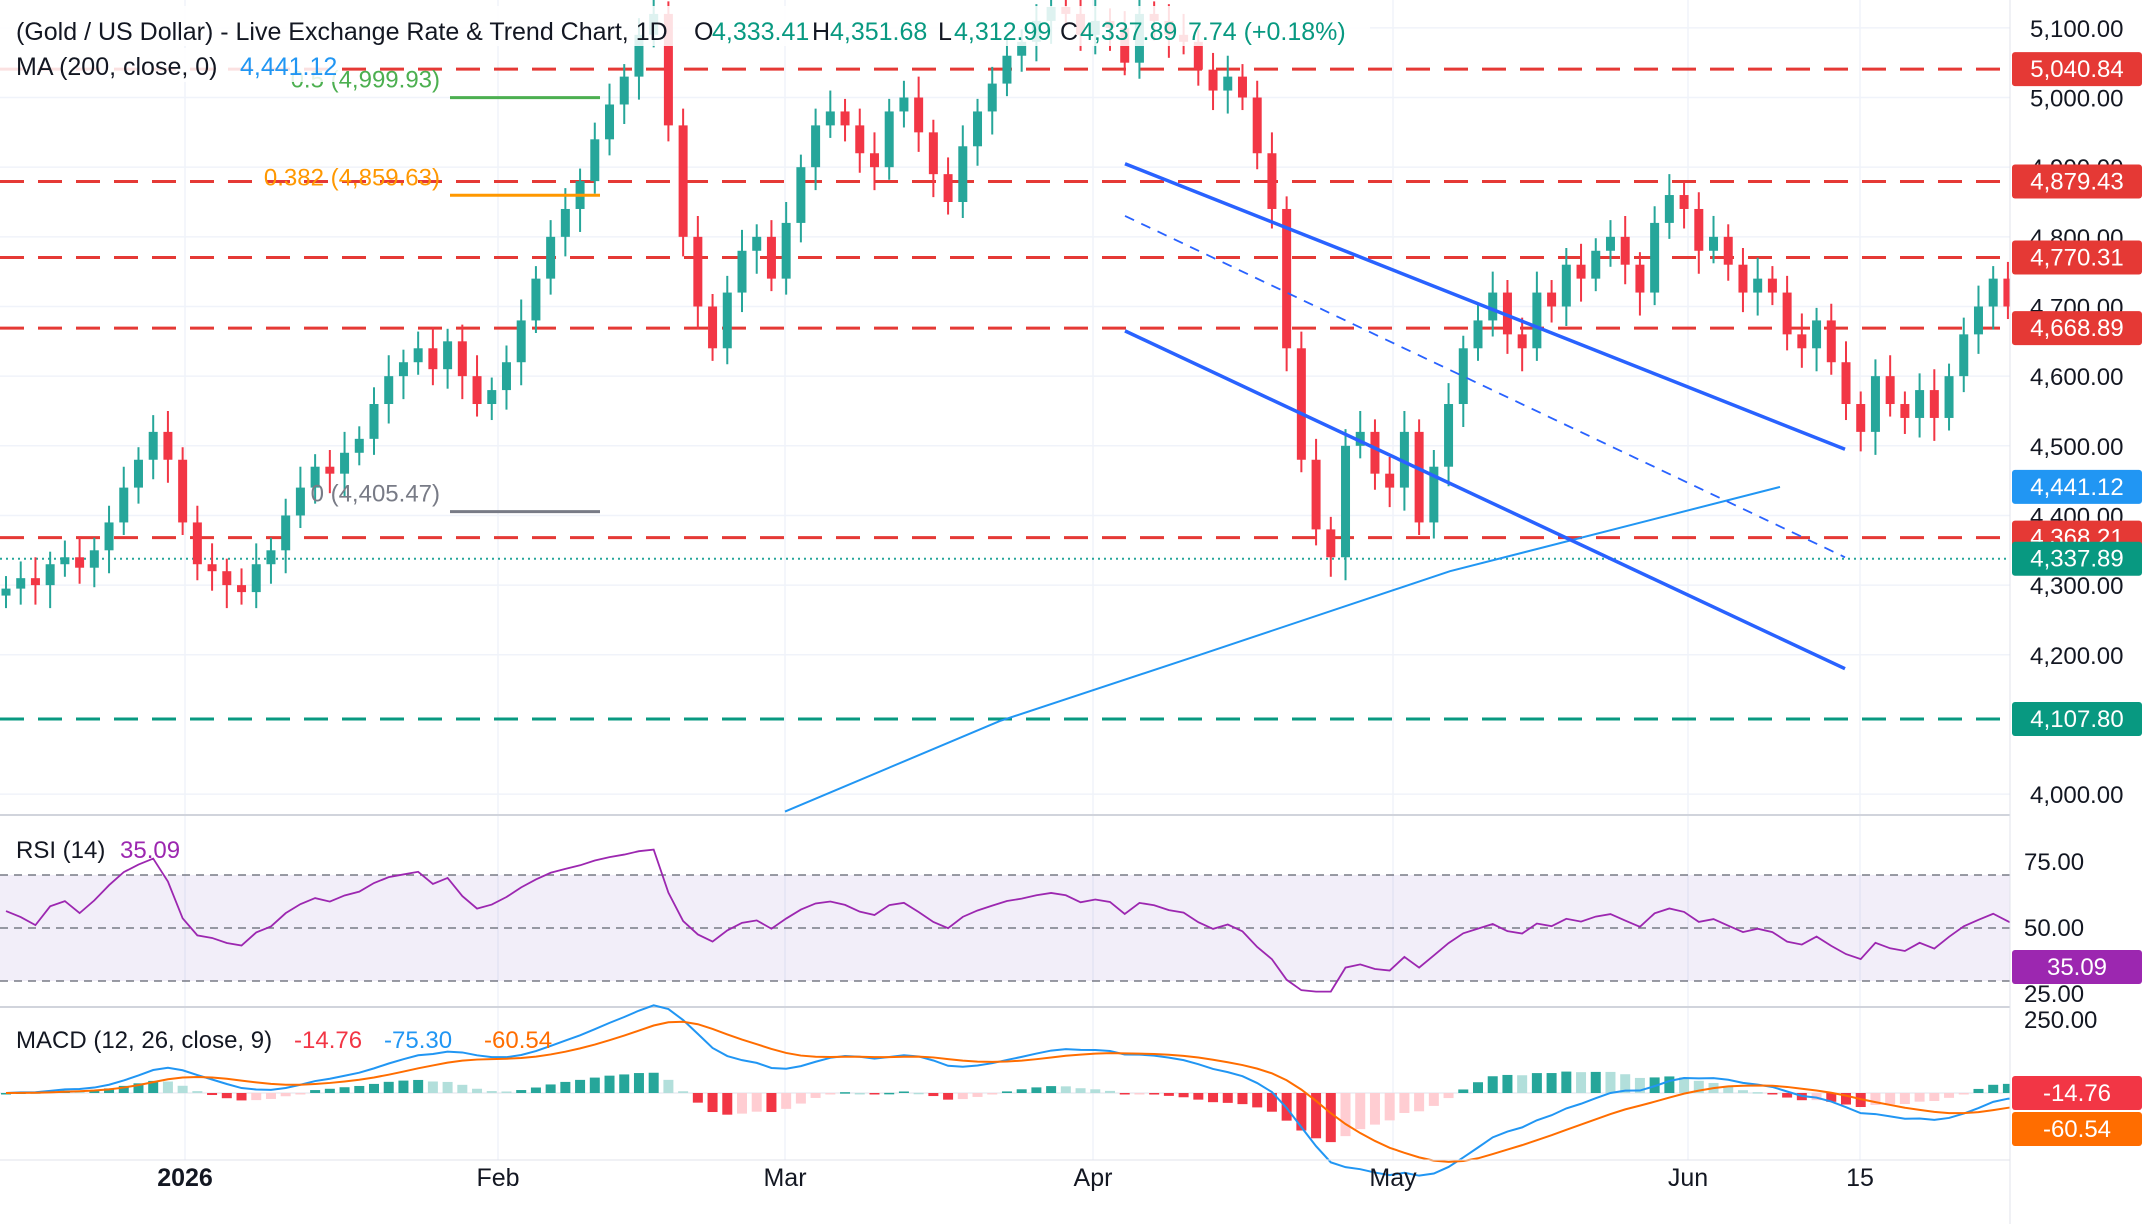 This screenshot has height=1229, width=2154. Describe the element at coordinates (2077, 967) in the screenshot. I see `rsi-badge-text: 35.09` at that location.